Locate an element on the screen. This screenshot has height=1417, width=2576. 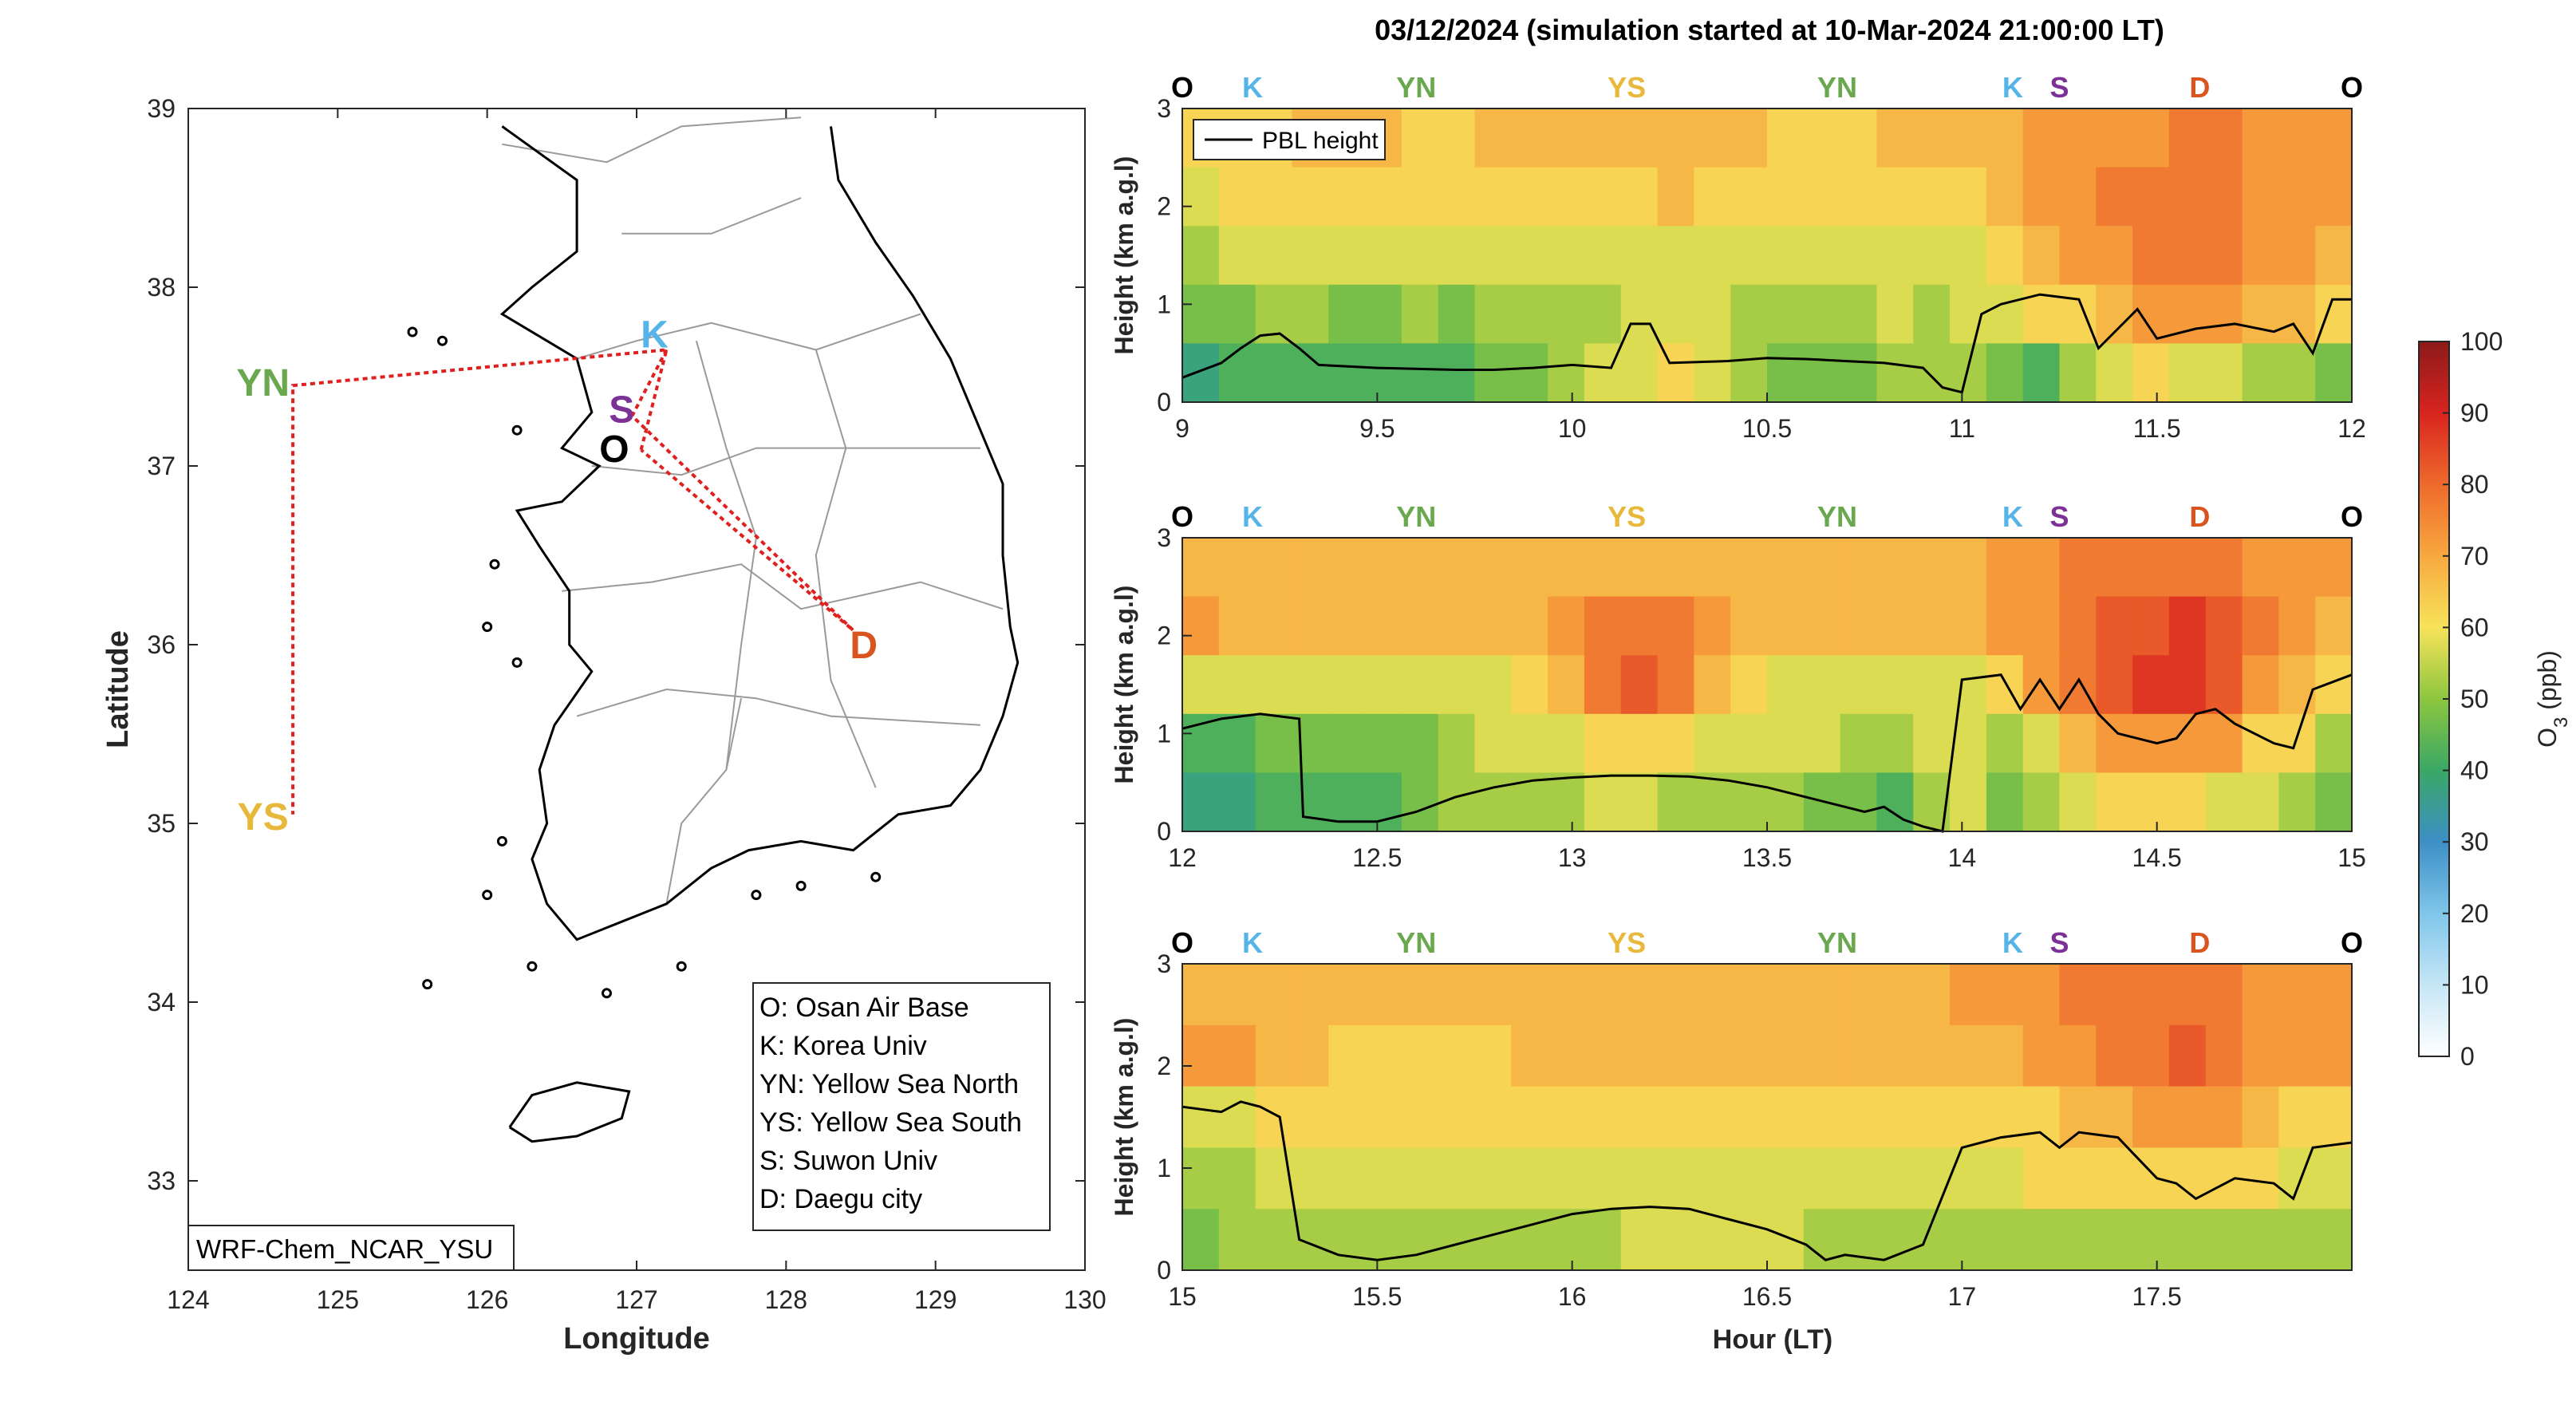
colorbar-tick-label: 60 is located at coordinates (2475, 627).